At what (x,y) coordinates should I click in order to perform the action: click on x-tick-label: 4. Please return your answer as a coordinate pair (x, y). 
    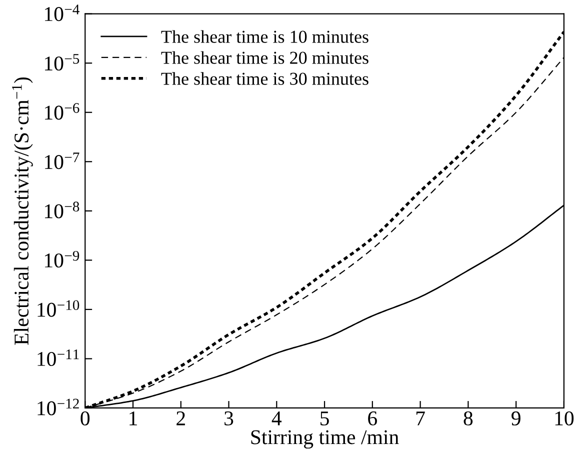
    Looking at the image, I should click on (277, 419).